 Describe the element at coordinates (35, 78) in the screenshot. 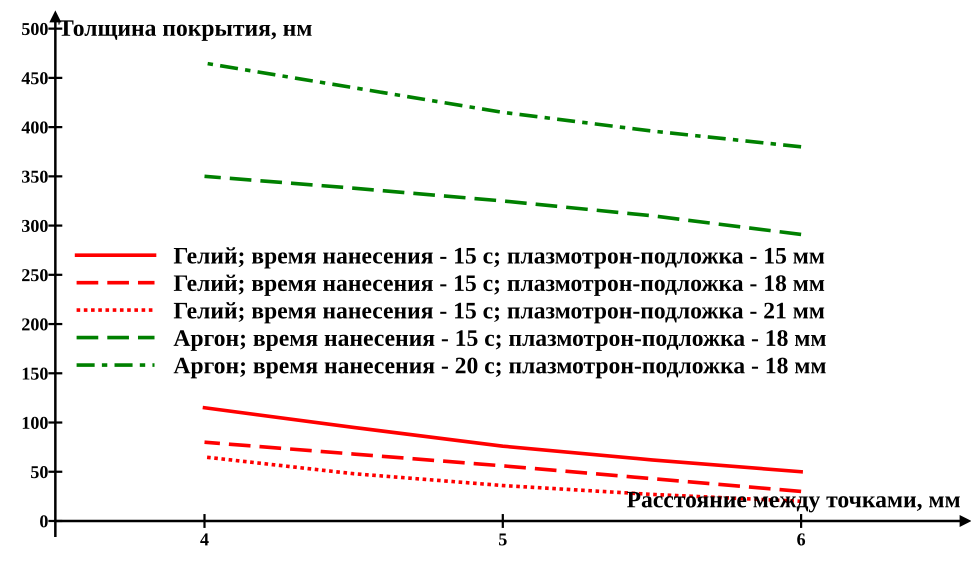

I see `y-tick-label: 450` at that location.